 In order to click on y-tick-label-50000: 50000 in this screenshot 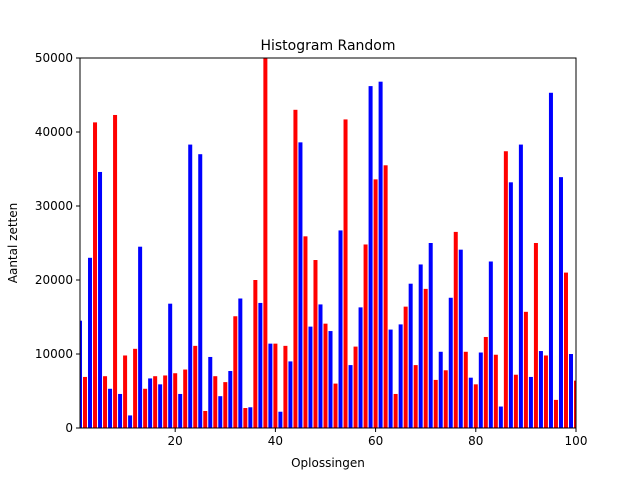, I will do `click(54, 58)`.